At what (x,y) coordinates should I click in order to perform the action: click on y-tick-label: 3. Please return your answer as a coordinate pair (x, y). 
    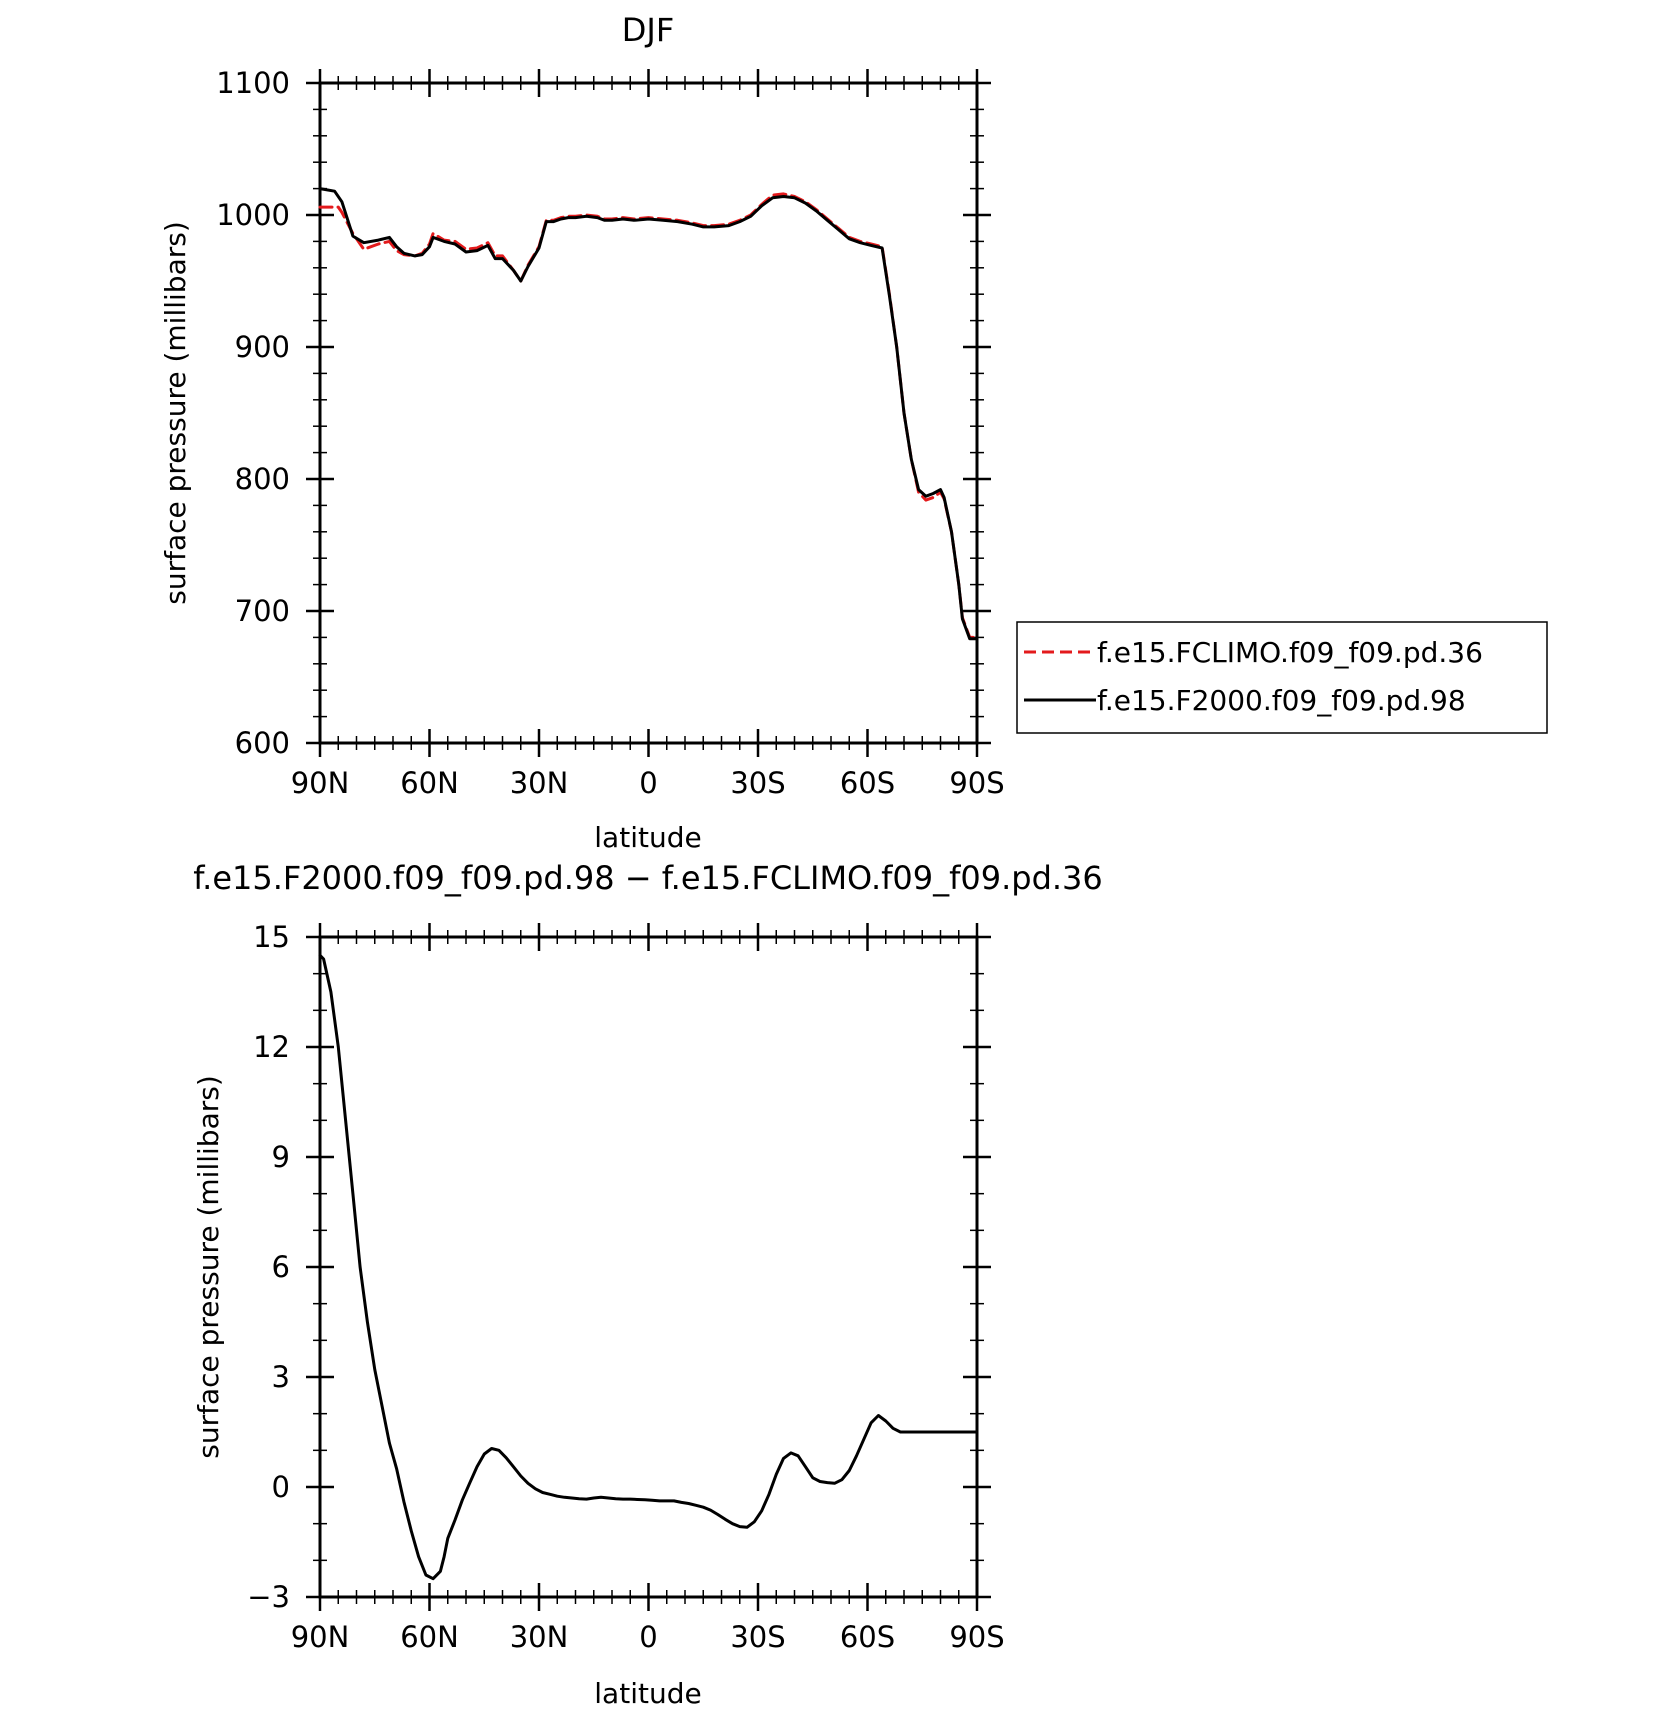
    Looking at the image, I should click on (281, 1377).